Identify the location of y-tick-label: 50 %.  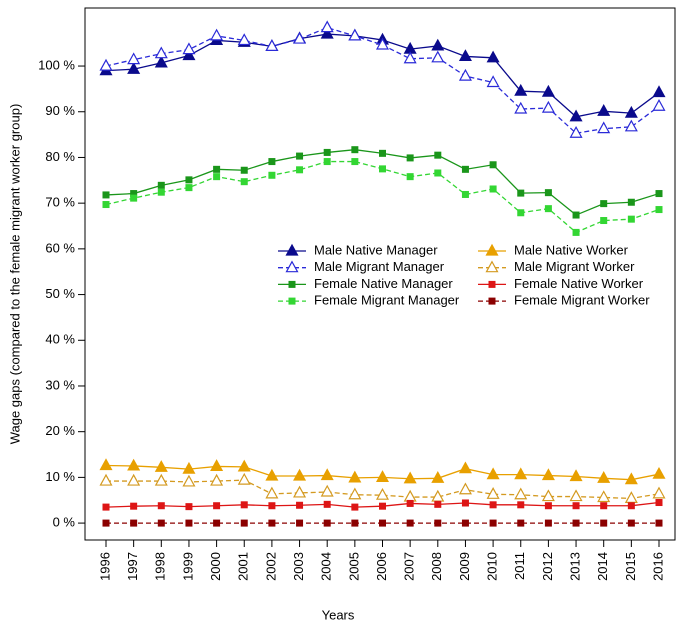
(60, 293).